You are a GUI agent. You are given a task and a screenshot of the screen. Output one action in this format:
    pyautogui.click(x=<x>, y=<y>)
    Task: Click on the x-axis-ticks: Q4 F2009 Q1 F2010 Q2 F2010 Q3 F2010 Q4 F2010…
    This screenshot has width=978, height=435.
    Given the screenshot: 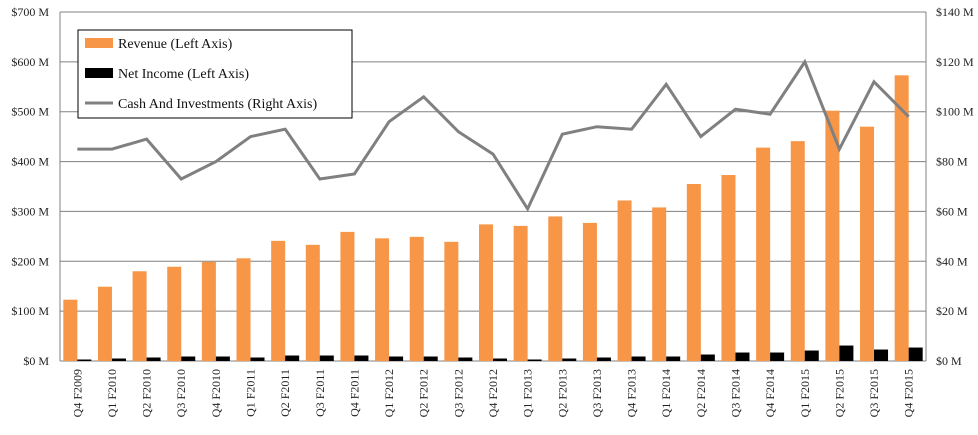 What is the action you would take?
    pyautogui.click(x=492, y=393)
    